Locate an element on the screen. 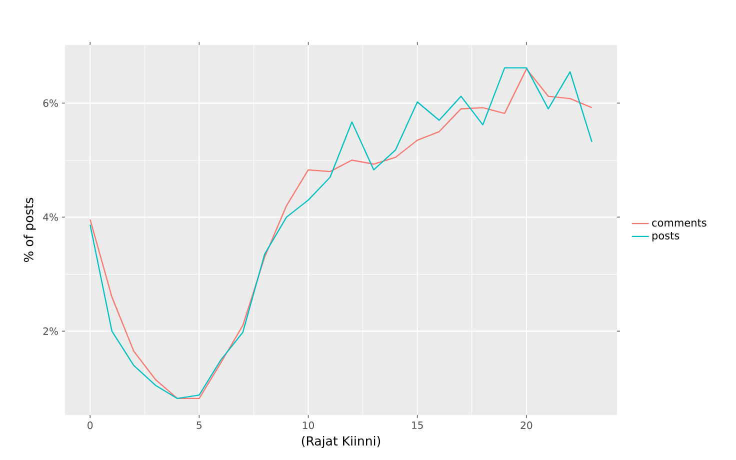 This screenshot has height=460, width=736. y-axis-title: % of posts is located at coordinates (30, 230).